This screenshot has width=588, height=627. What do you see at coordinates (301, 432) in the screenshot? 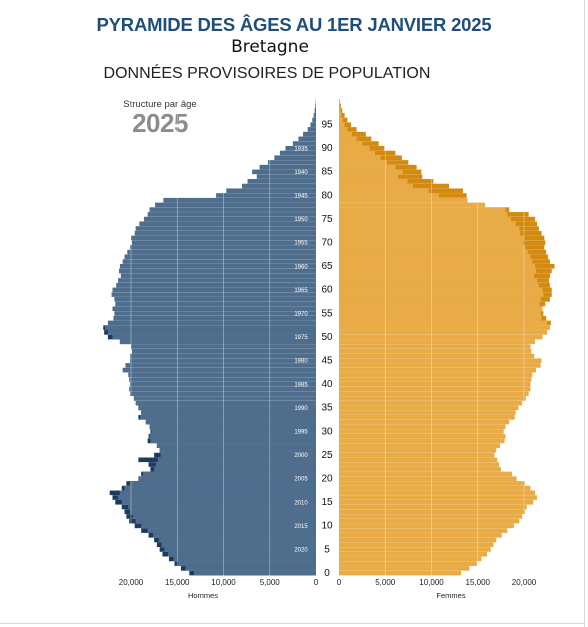
I see `birth-year-label-1995: 1995` at bounding box center [301, 432].